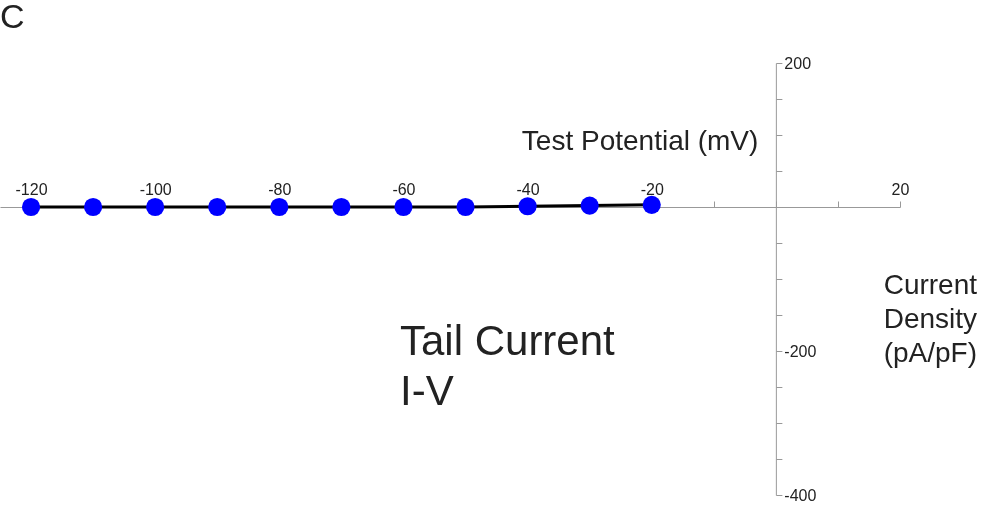 Image resolution: width=1002 pixels, height=506 pixels. Describe the element at coordinates (155, 189) in the screenshot. I see `x-tick-label: -100` at that location.